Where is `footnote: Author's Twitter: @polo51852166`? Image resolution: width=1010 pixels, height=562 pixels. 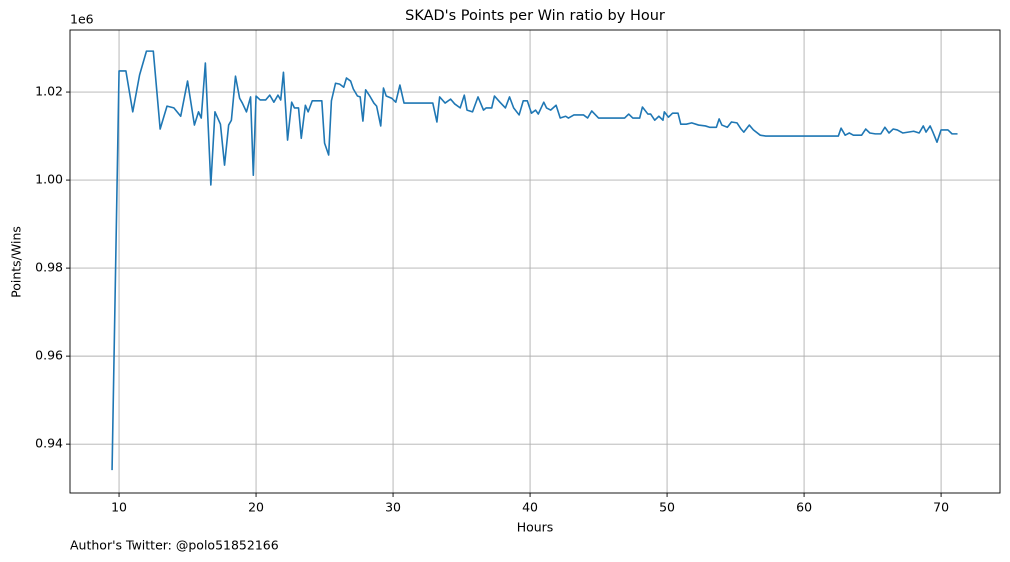 footnote: Author's Twitter: @polo51852166 is located at coordinates (174, 545).